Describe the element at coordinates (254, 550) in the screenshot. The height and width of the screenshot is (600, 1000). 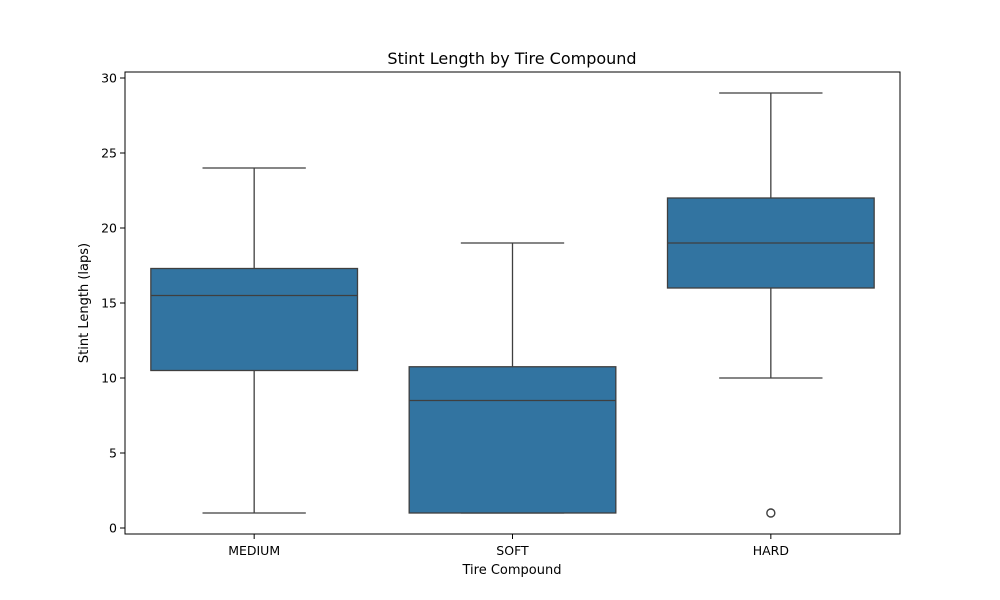
I see `x-tick-label-medium: MEDIUM` at that location.